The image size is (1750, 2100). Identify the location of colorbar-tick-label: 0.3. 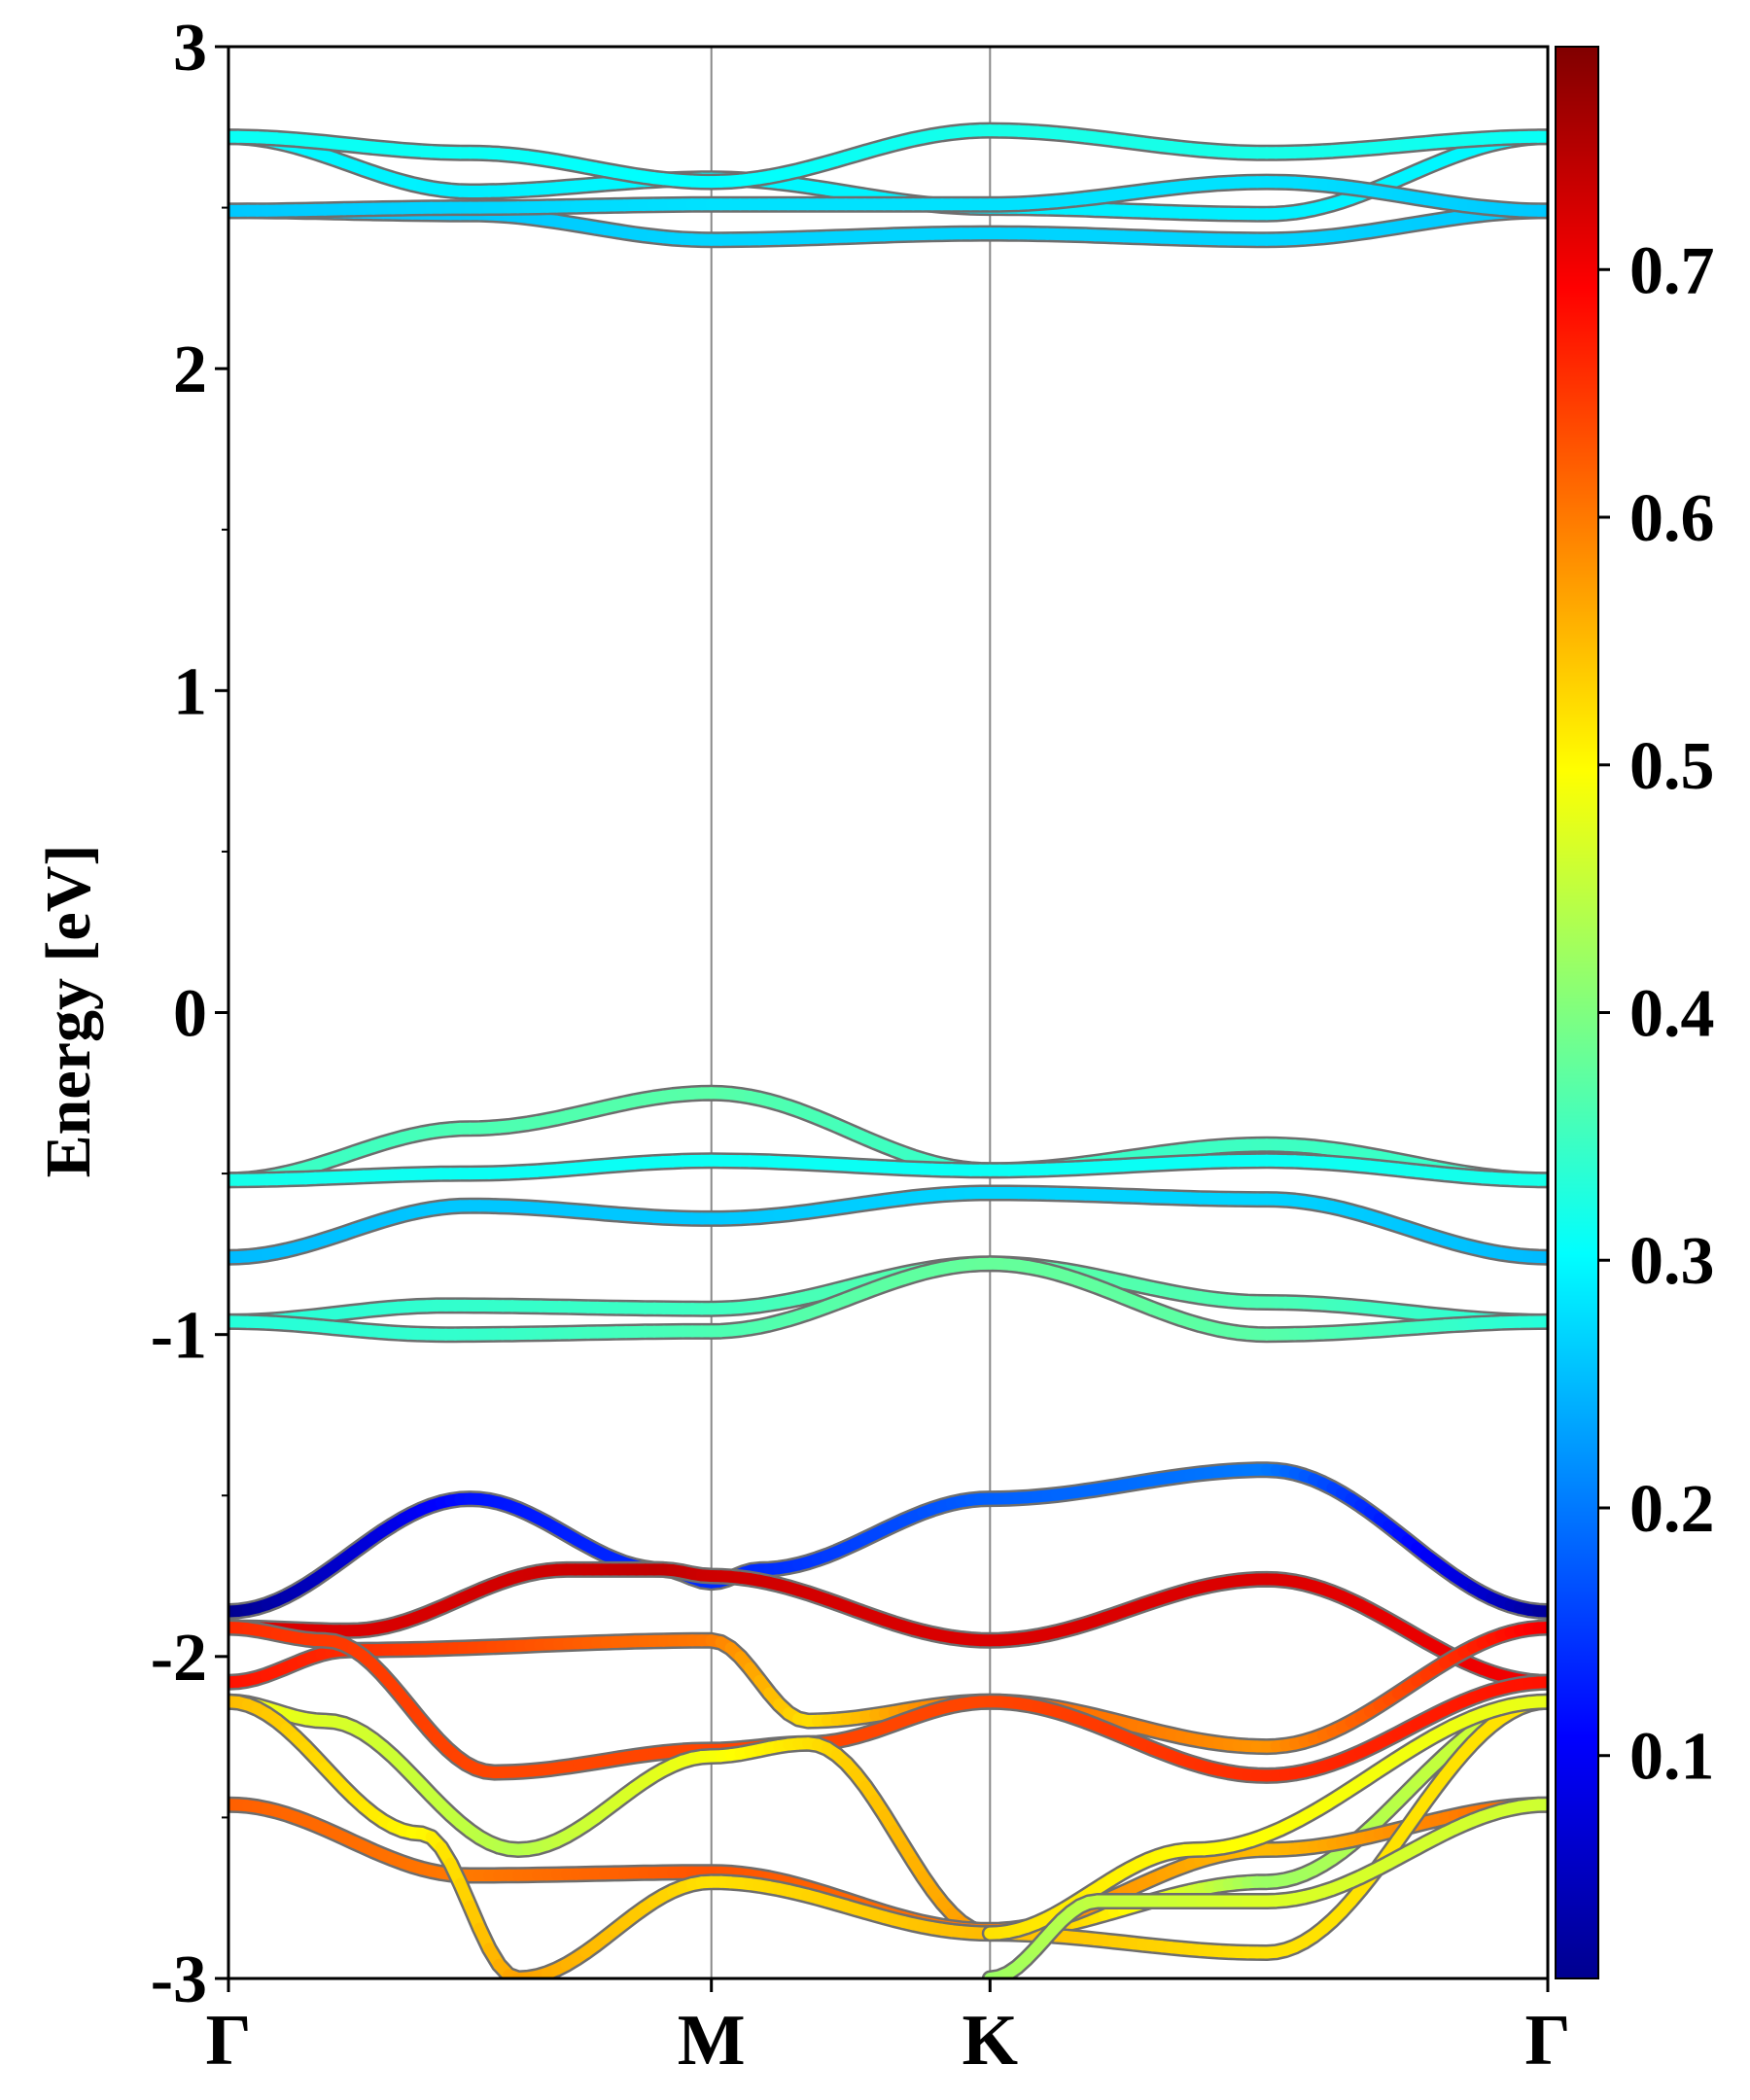
(1672, 1261).